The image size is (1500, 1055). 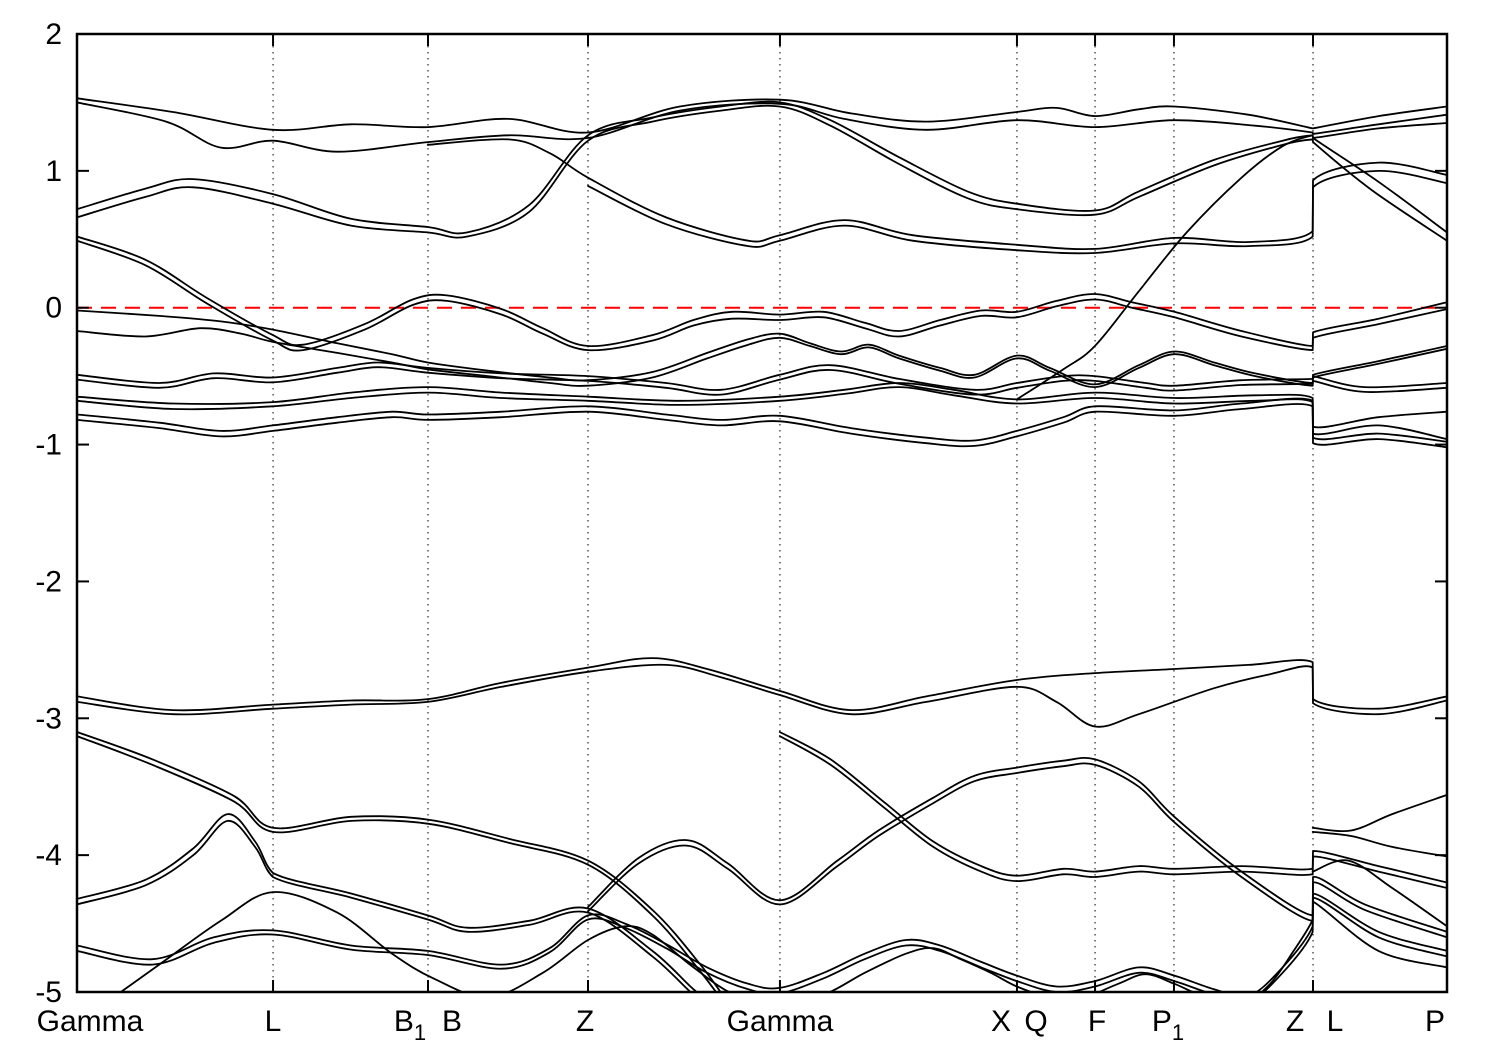 I want to click on y-tick-label: -3, so click(x=48, y=718).